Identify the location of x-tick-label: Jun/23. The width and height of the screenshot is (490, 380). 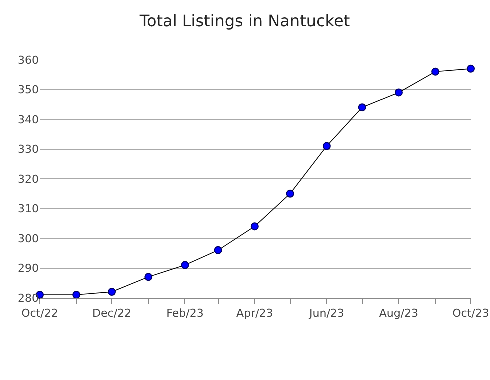
(326, 313).